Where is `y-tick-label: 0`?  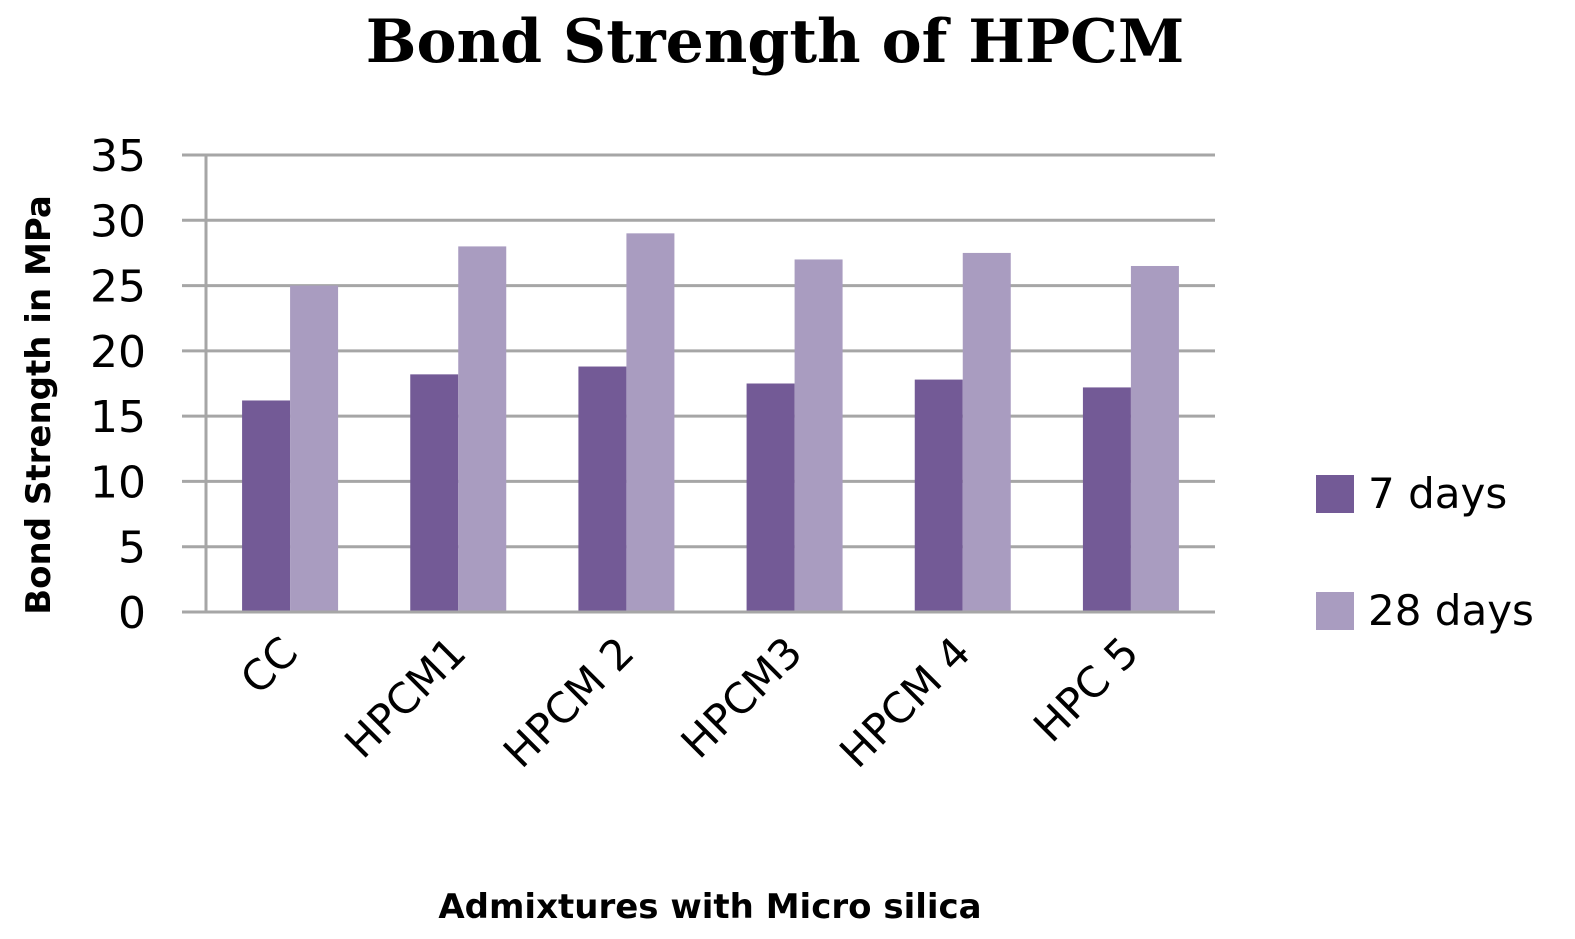
y-tick-label: 0 is located at coordinates (132, 613).